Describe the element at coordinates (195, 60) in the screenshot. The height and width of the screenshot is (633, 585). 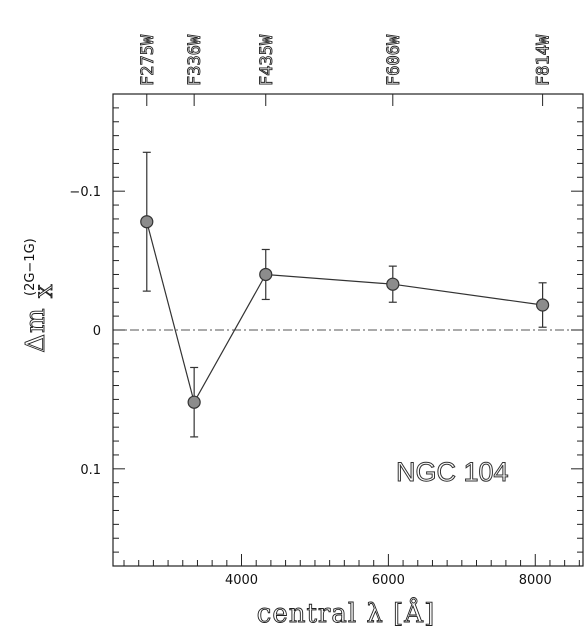
I see `filter-label: F336W` at that location.